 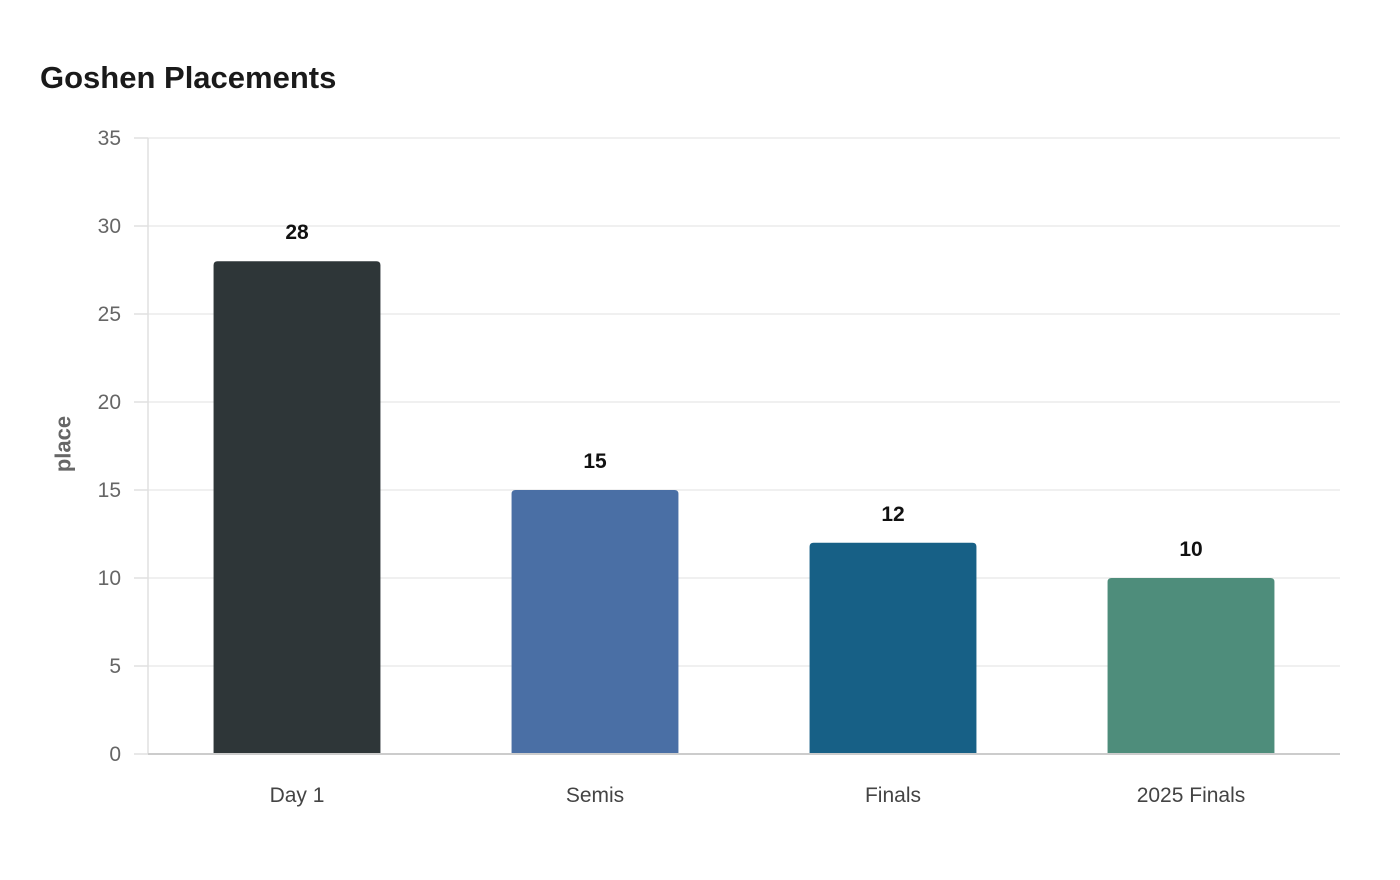 I want to click on x-tick-label: Finals, so click(x=893, y=795).